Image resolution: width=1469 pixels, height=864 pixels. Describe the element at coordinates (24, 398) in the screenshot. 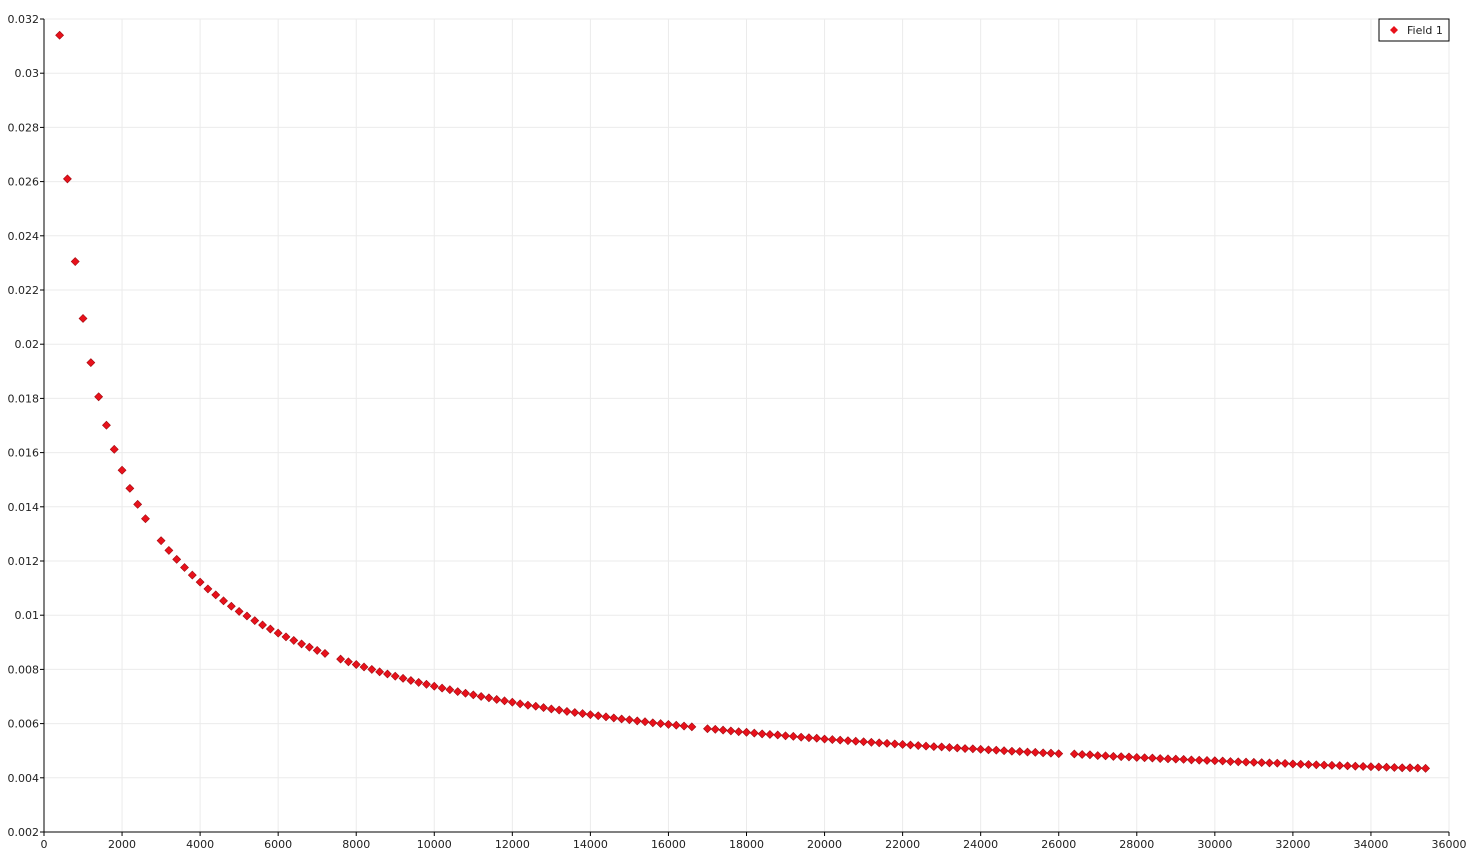

I see `y-tick-label: 0.018` at that location.